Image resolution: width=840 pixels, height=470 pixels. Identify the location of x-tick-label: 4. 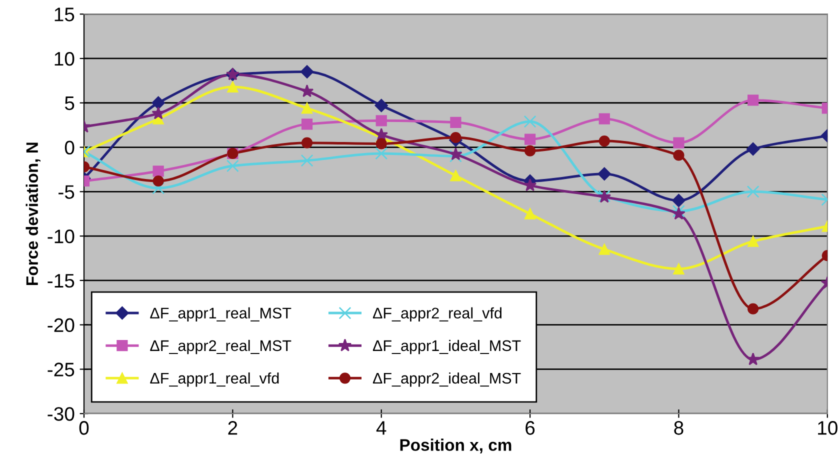
(381, 428).